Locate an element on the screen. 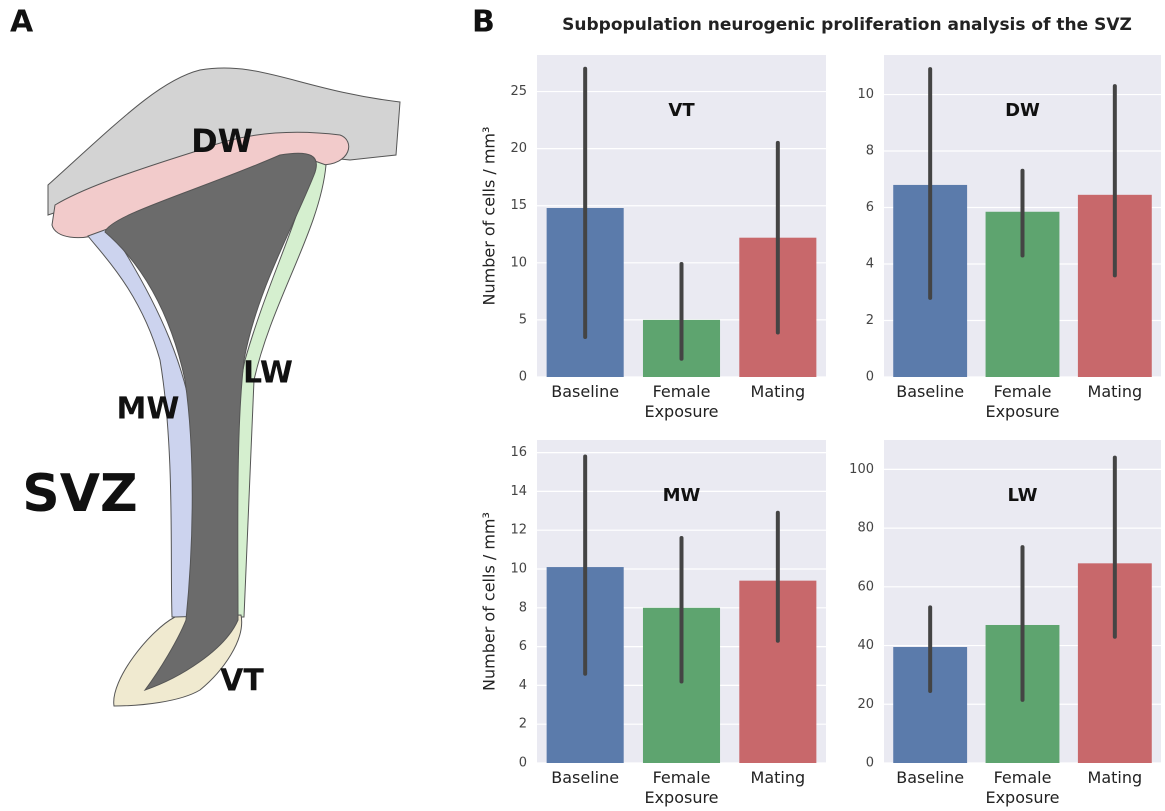 Image resolution: width=1165 pixels, height=811 pixels. y-tick-label: 80 is located at coordinates (865, 528).